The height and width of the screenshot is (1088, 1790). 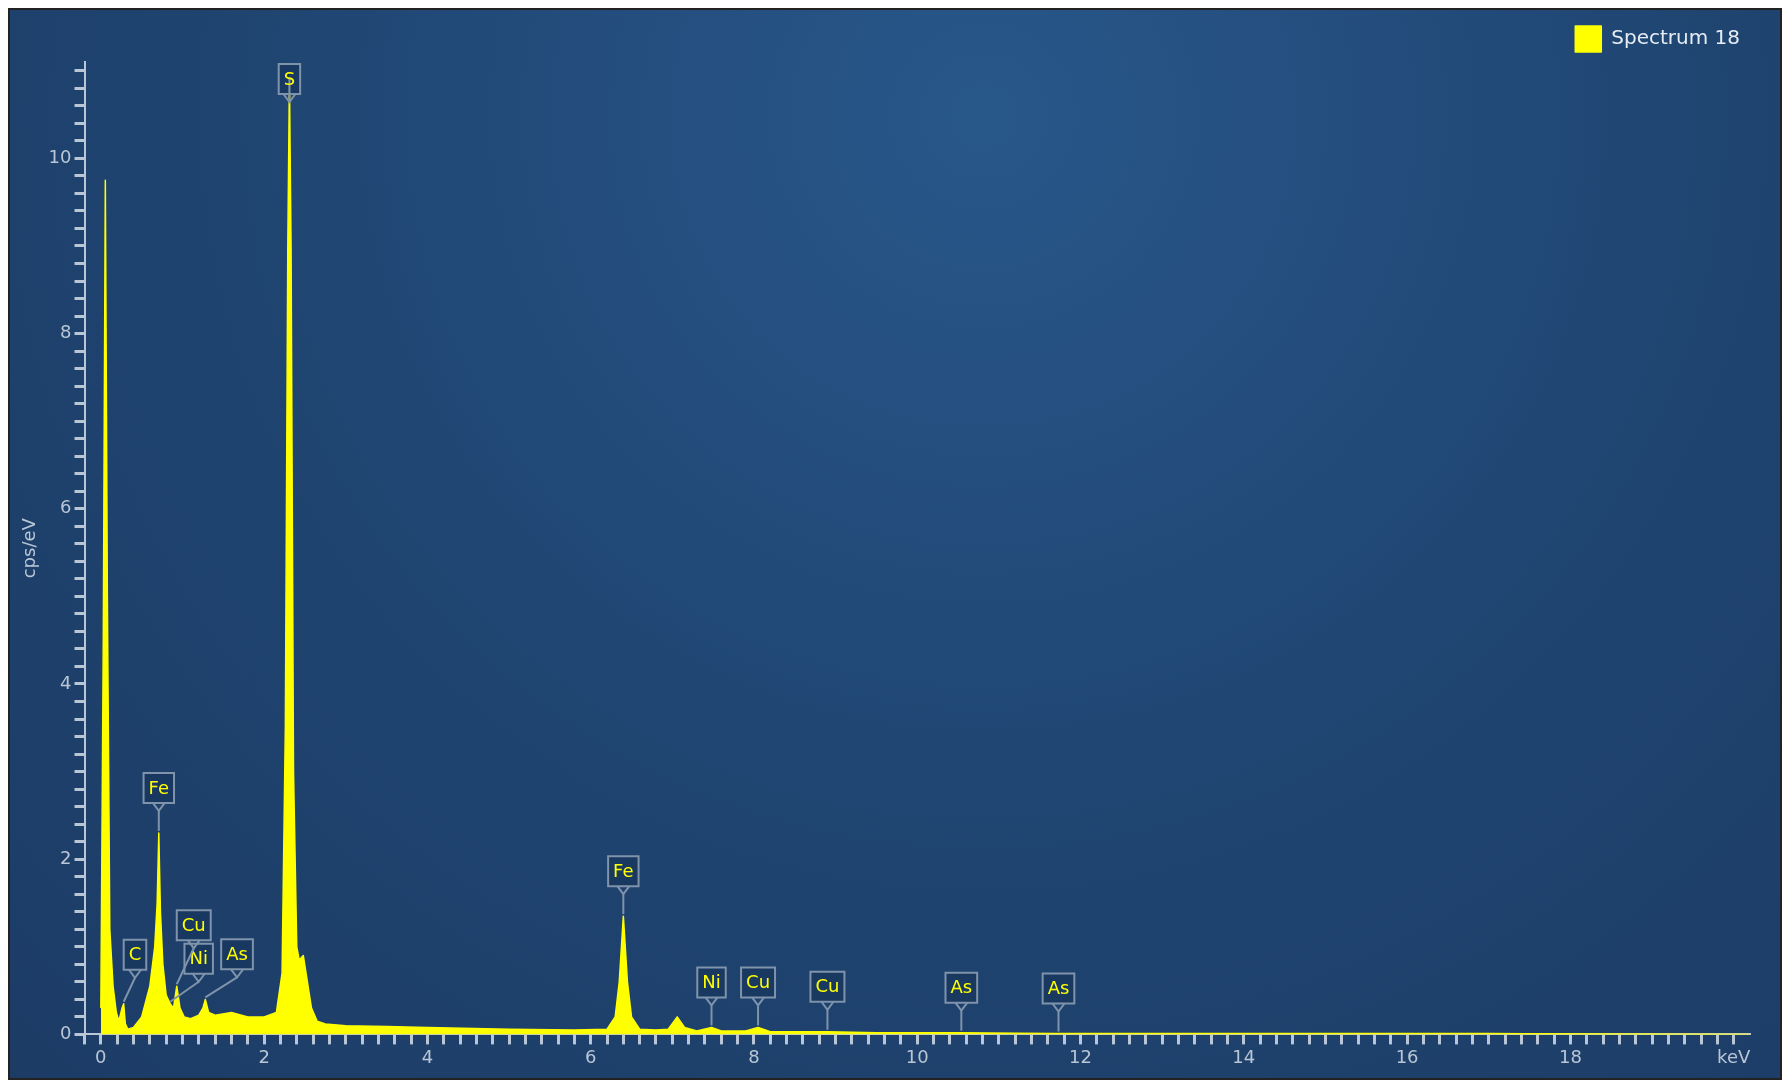 I want to click on y-tick-label: 2, so click(x=66, y=857).